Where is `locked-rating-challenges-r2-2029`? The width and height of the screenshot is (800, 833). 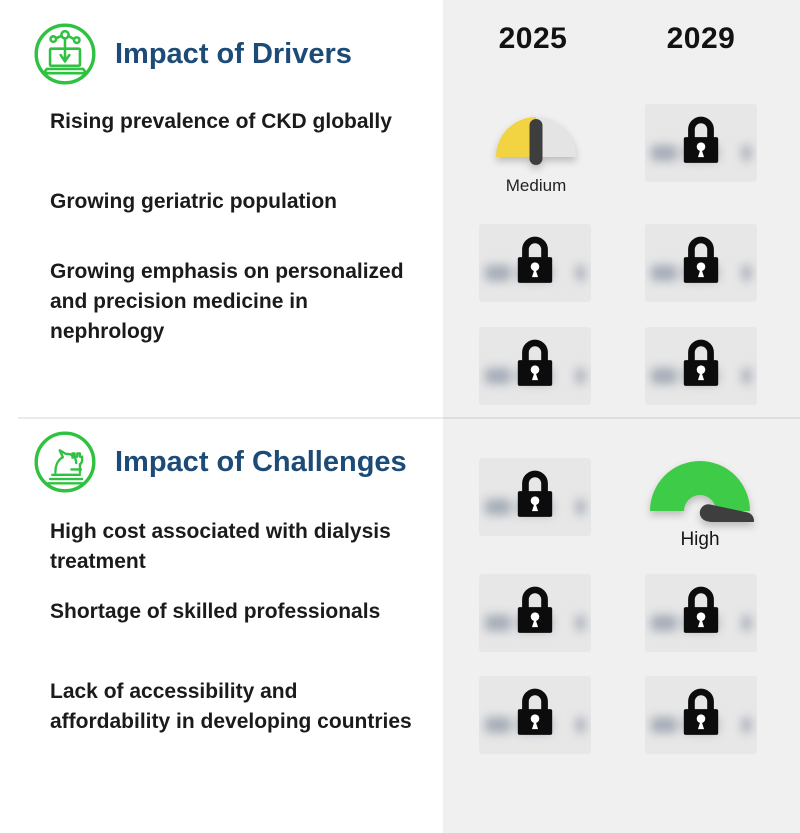 locked-rating-challenges-r2-2029 is located at coordinates (701, 613).